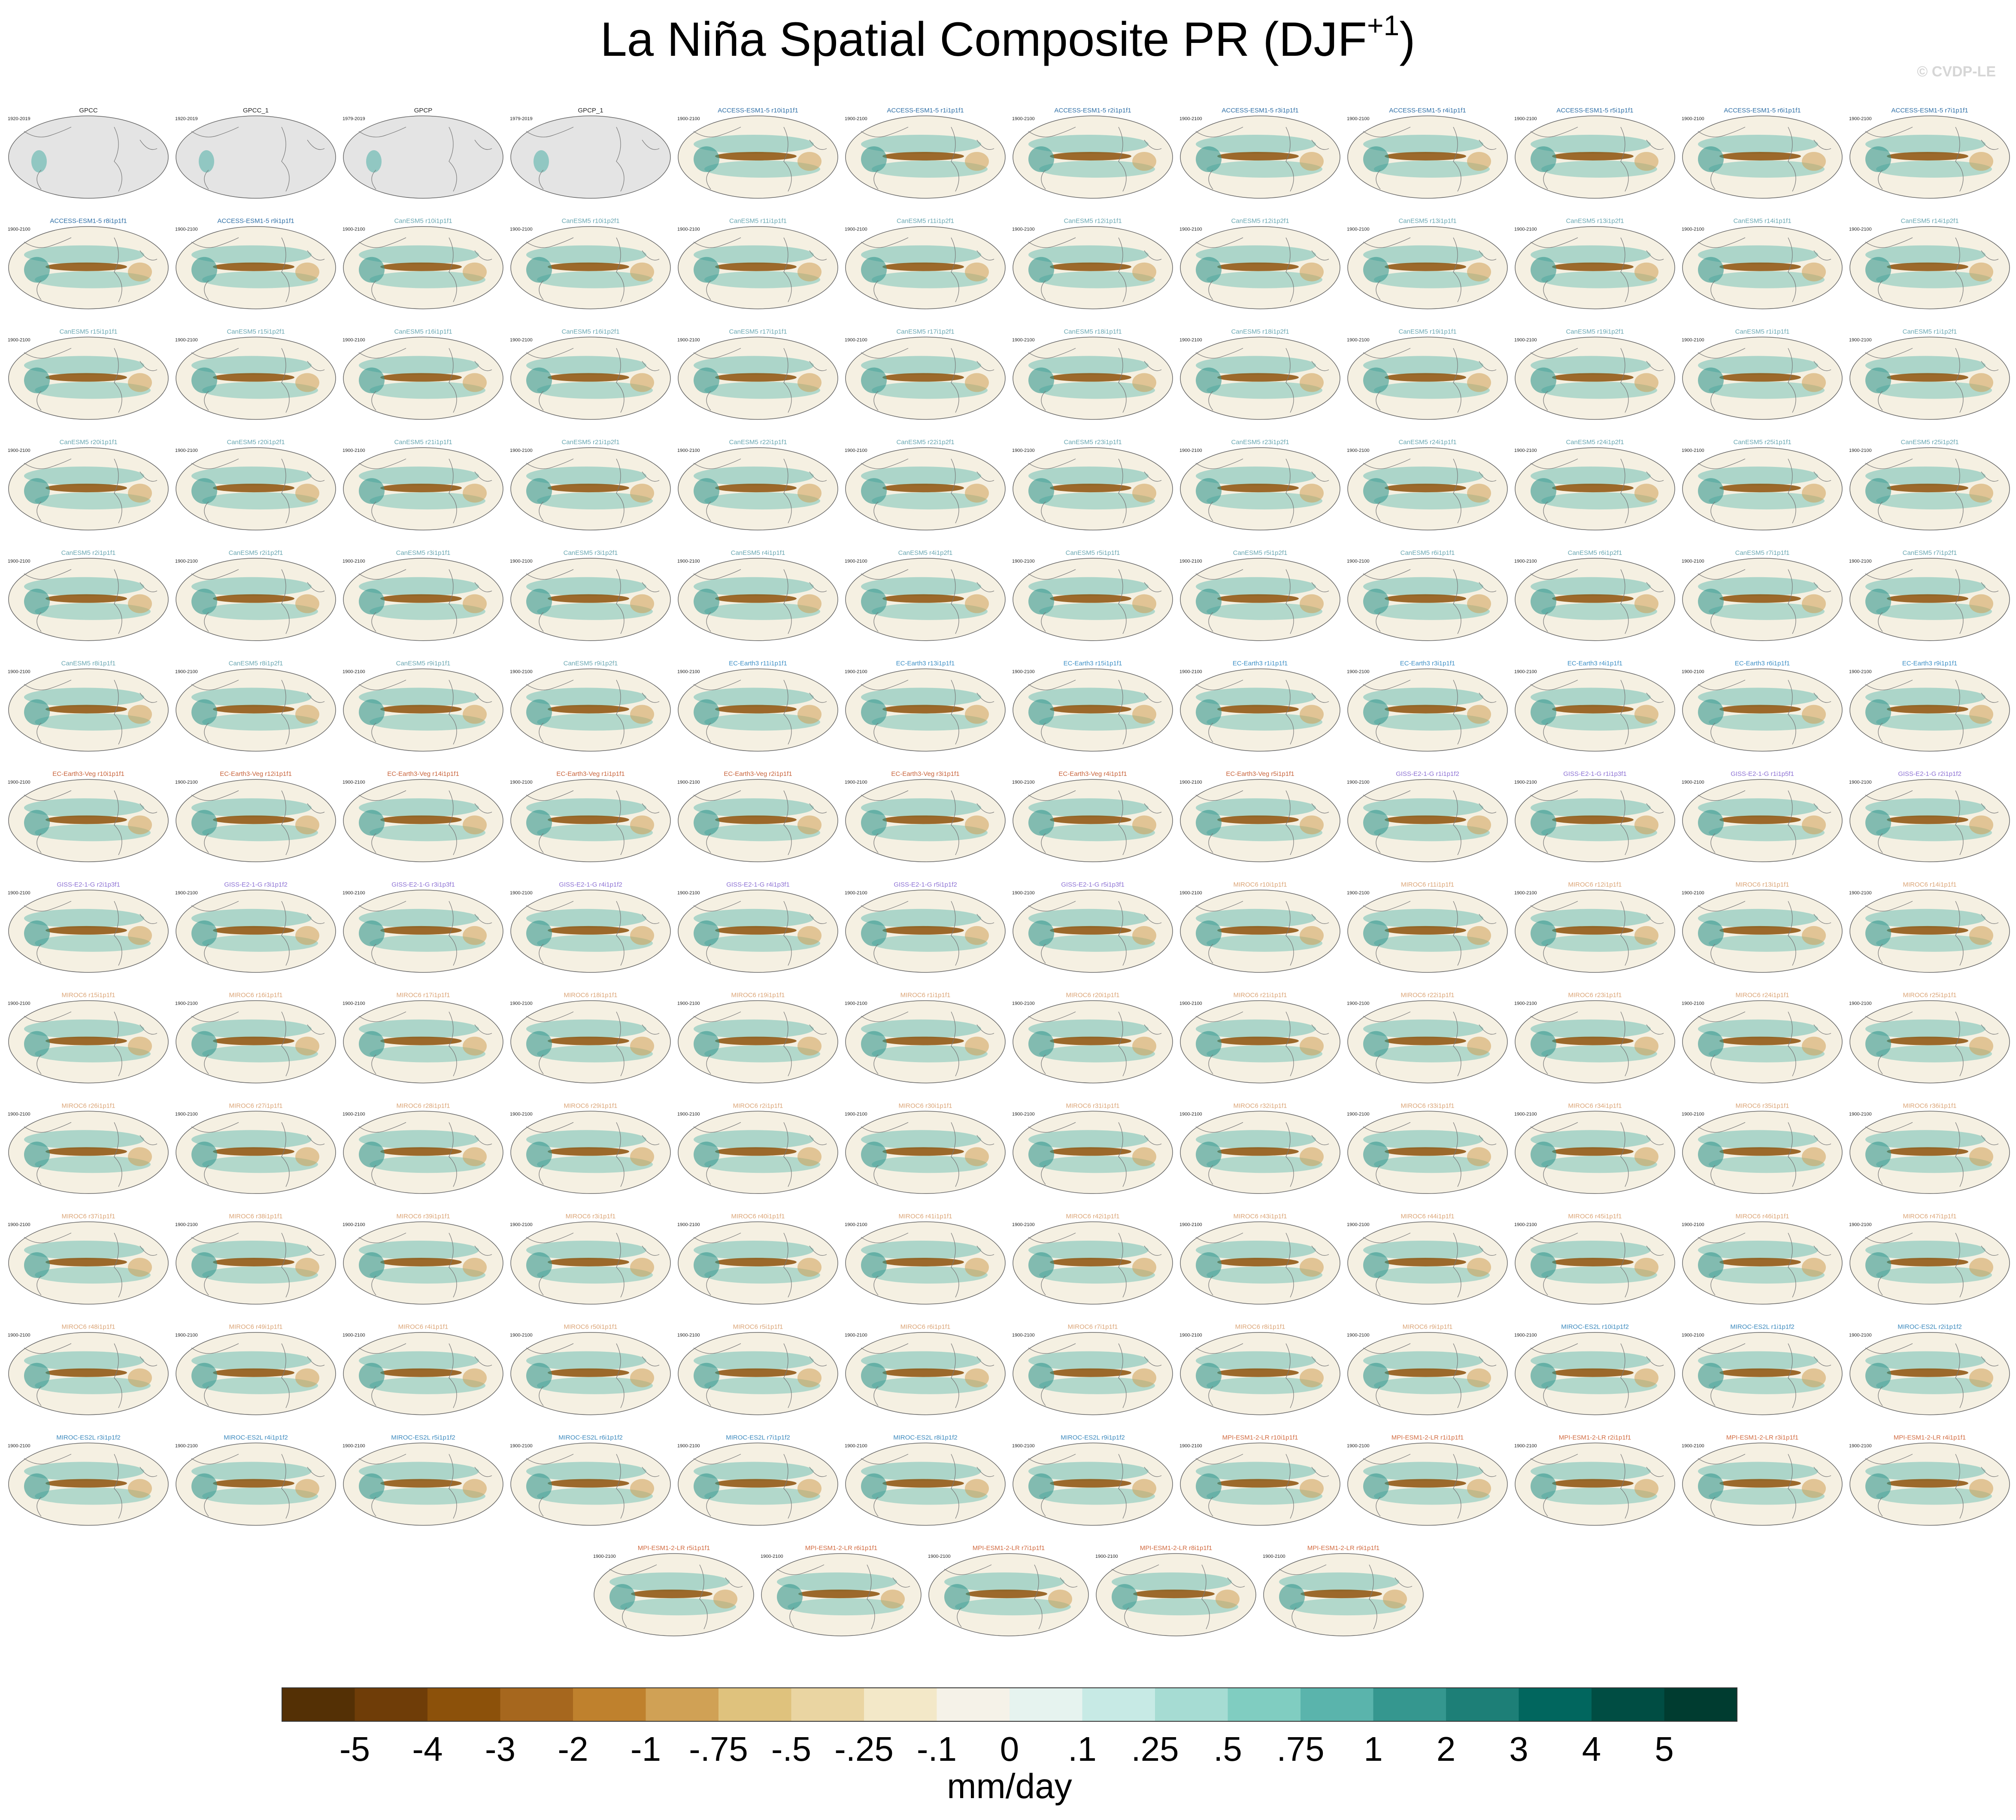 Image resolution: width=2016 pixels, height=1820 pixels. Describe the element at coordinates (758, 153) in the screenshot. I see `map-panel: ACCESS-ESM1-5 r10i1p1f1 1900-2100` at that location.